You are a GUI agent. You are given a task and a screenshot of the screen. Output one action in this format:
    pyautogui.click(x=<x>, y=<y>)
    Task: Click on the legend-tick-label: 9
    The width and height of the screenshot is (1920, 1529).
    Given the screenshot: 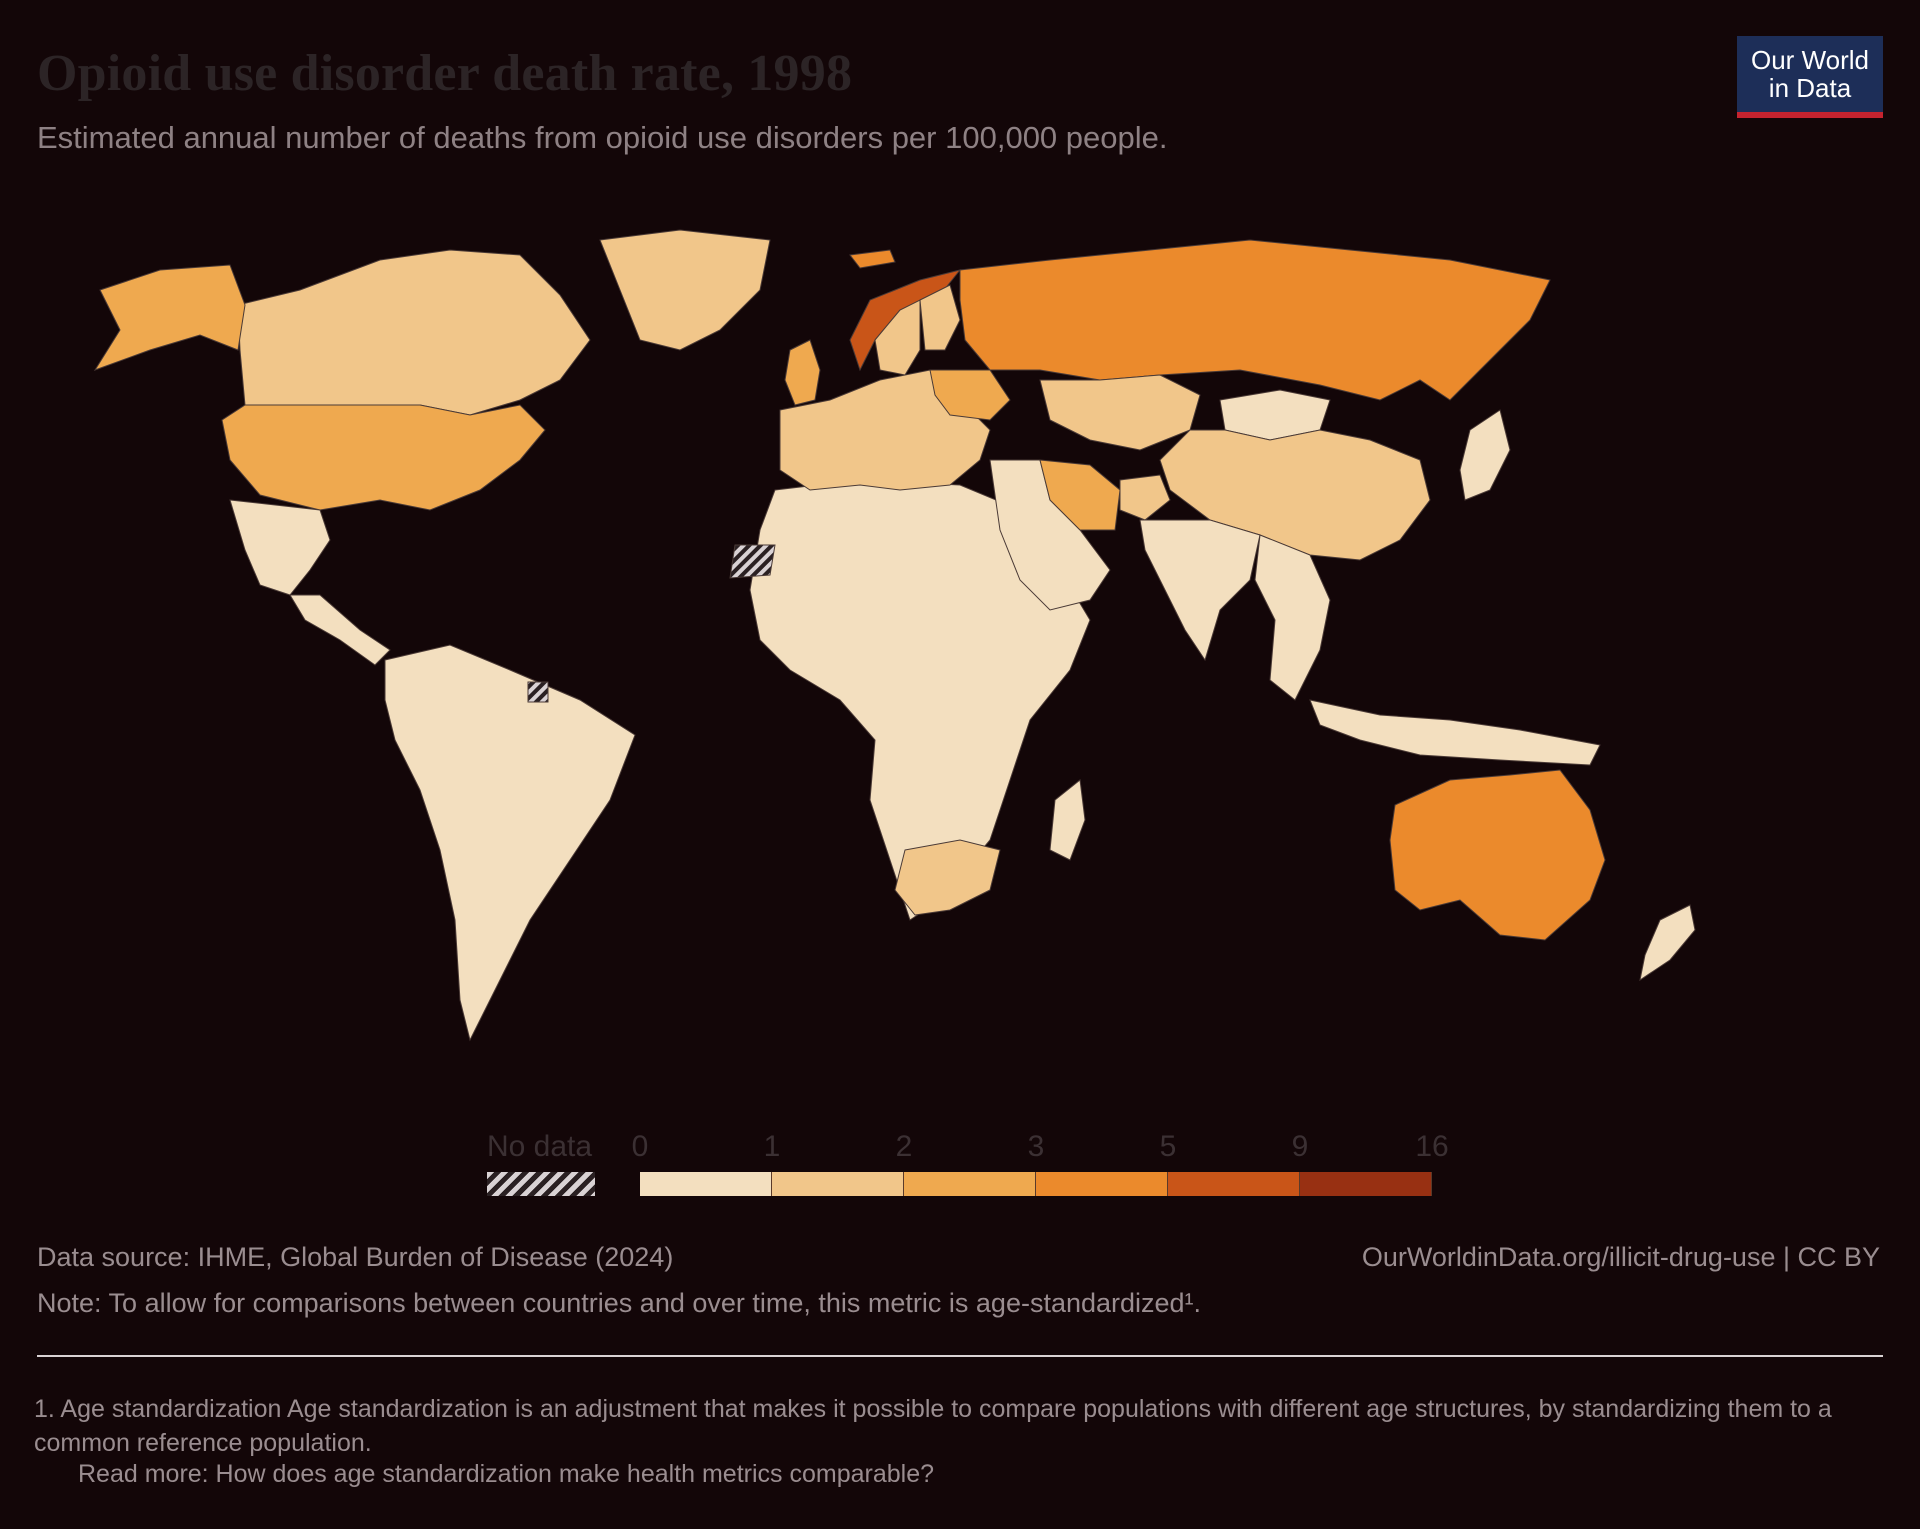 What is the action you would take?
    pyautogui.click(x=1300, y=1146)
    